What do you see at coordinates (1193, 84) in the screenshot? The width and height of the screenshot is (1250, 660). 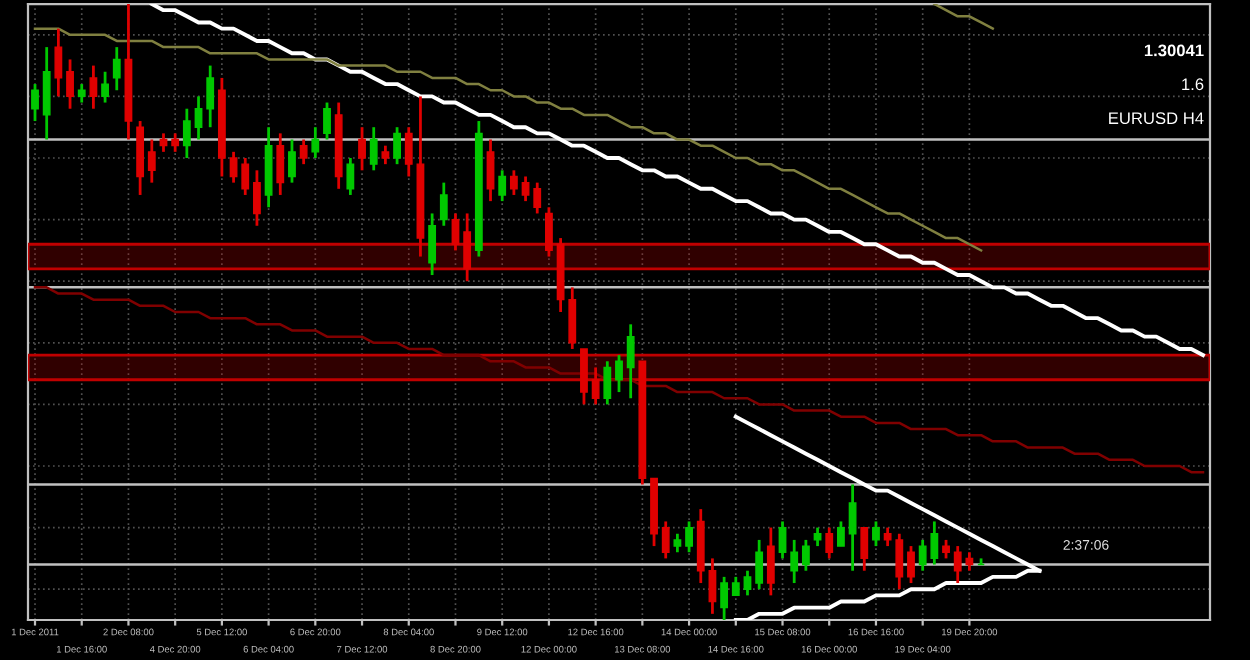 I see `annotation: 1.6` at bounding box center [1193, 84].